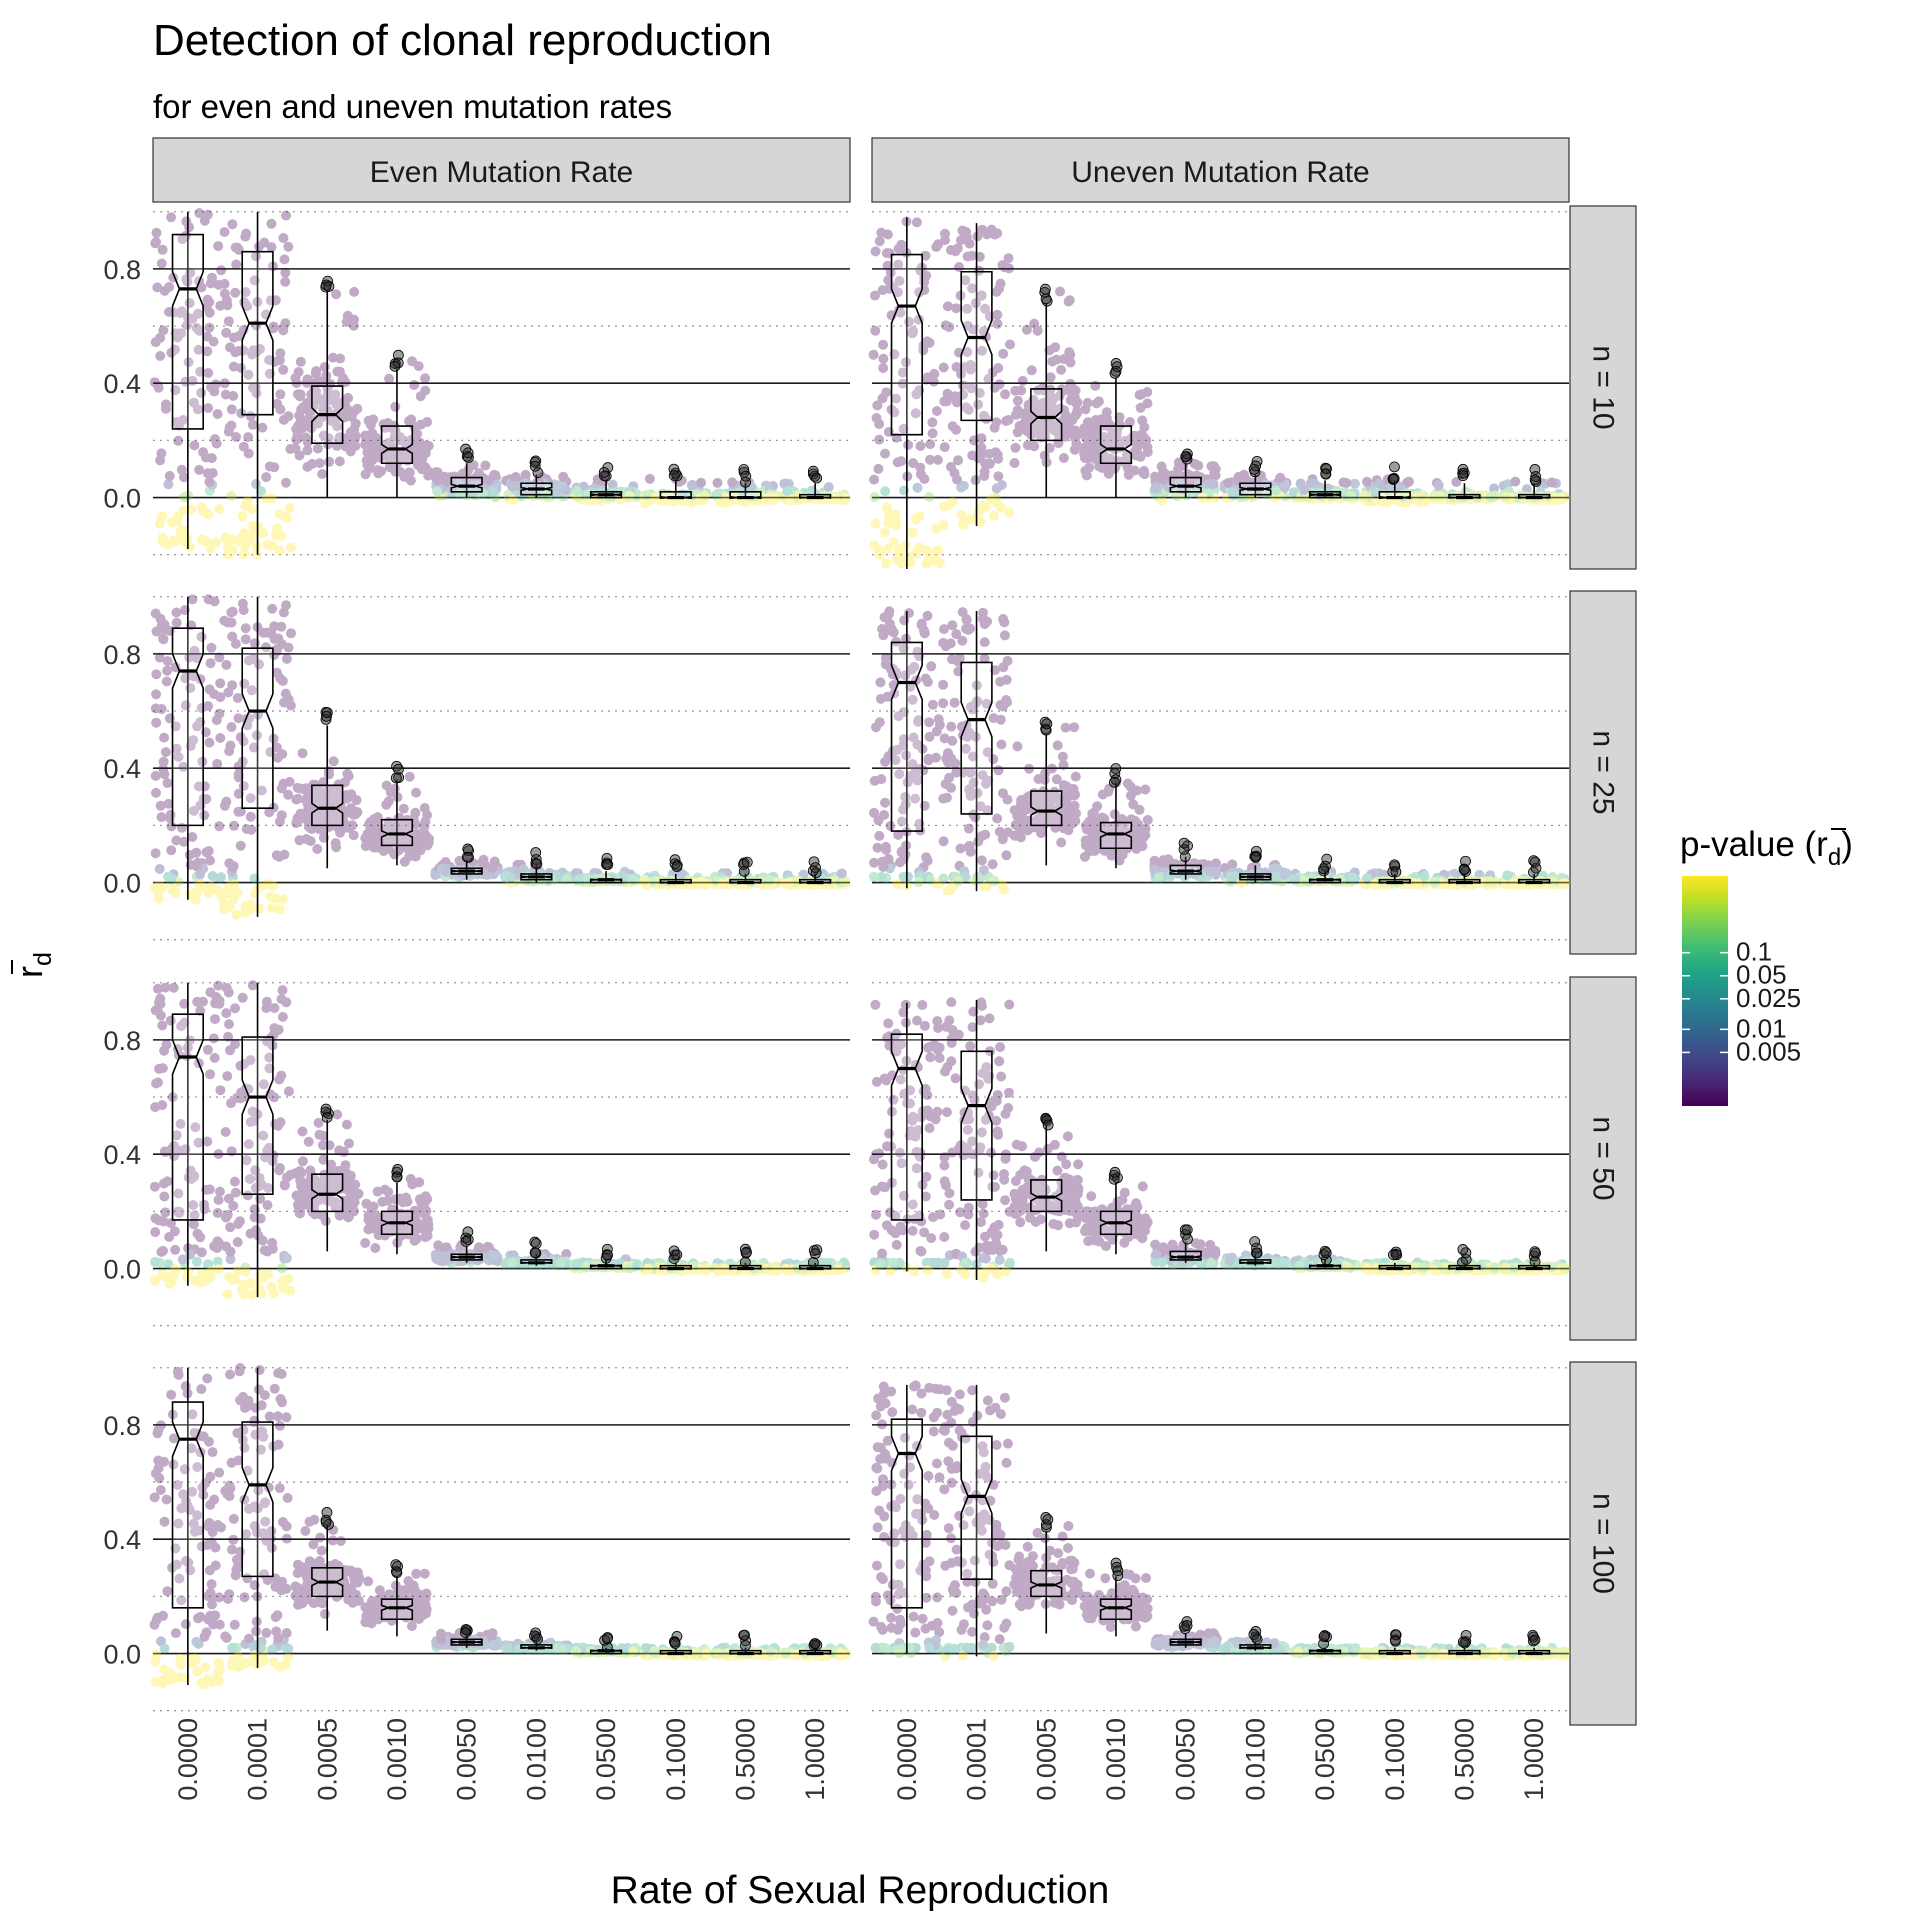 Image resolution: width=1920 pixels, height=1920 pixels. Describe the element at coordinates (122, 270) in the screenshot. I see `y-tick-label: 0.8` at that location.